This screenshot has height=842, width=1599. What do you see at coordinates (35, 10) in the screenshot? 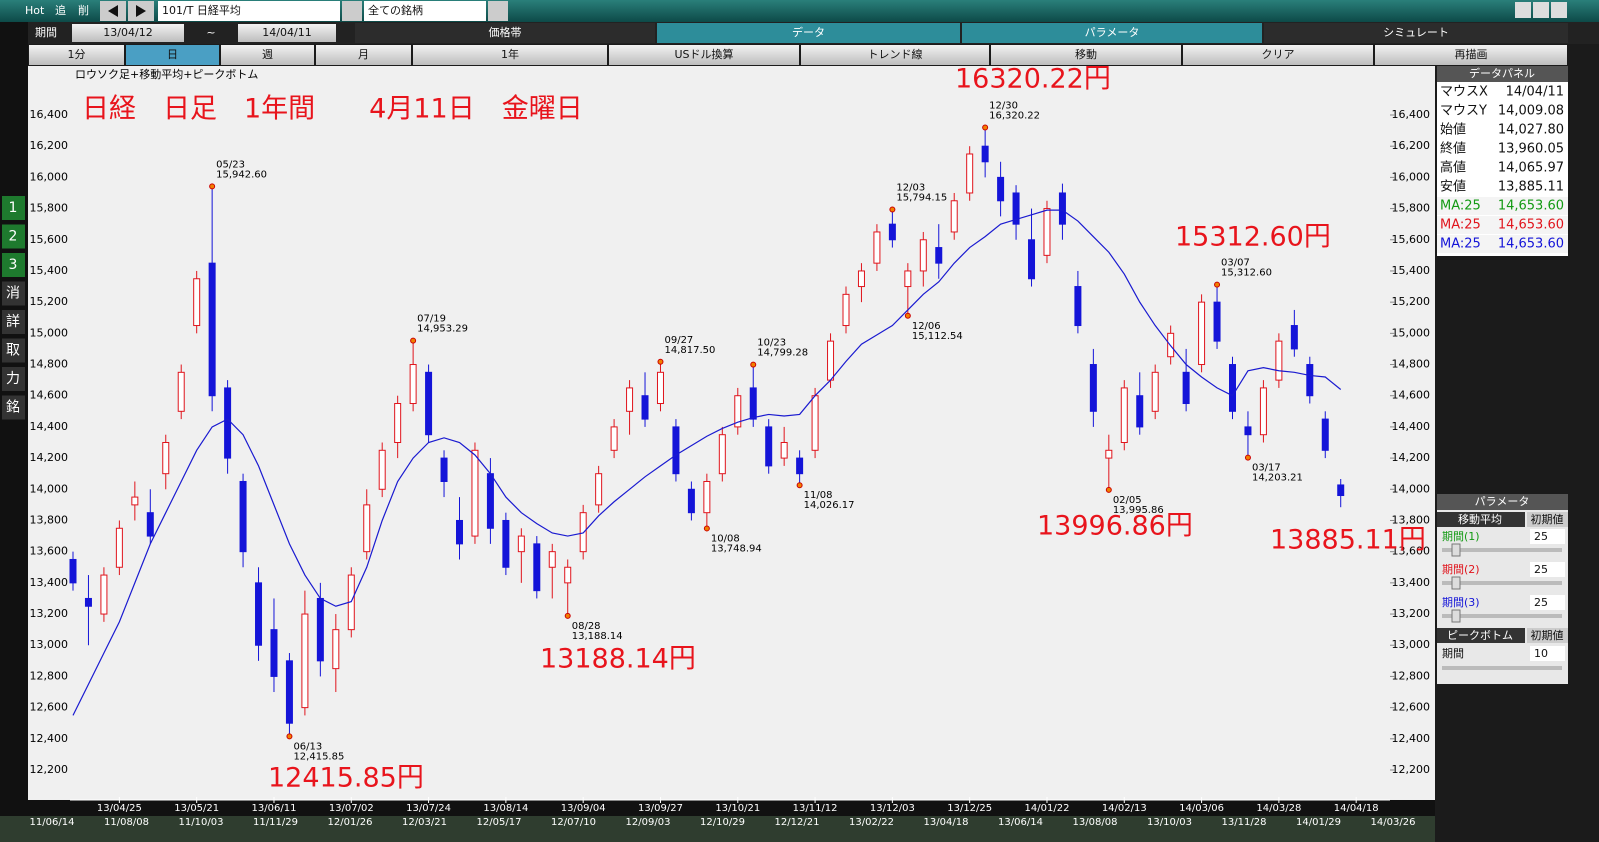
I see `hot-button: Hot` at bounding box center [35, 10].